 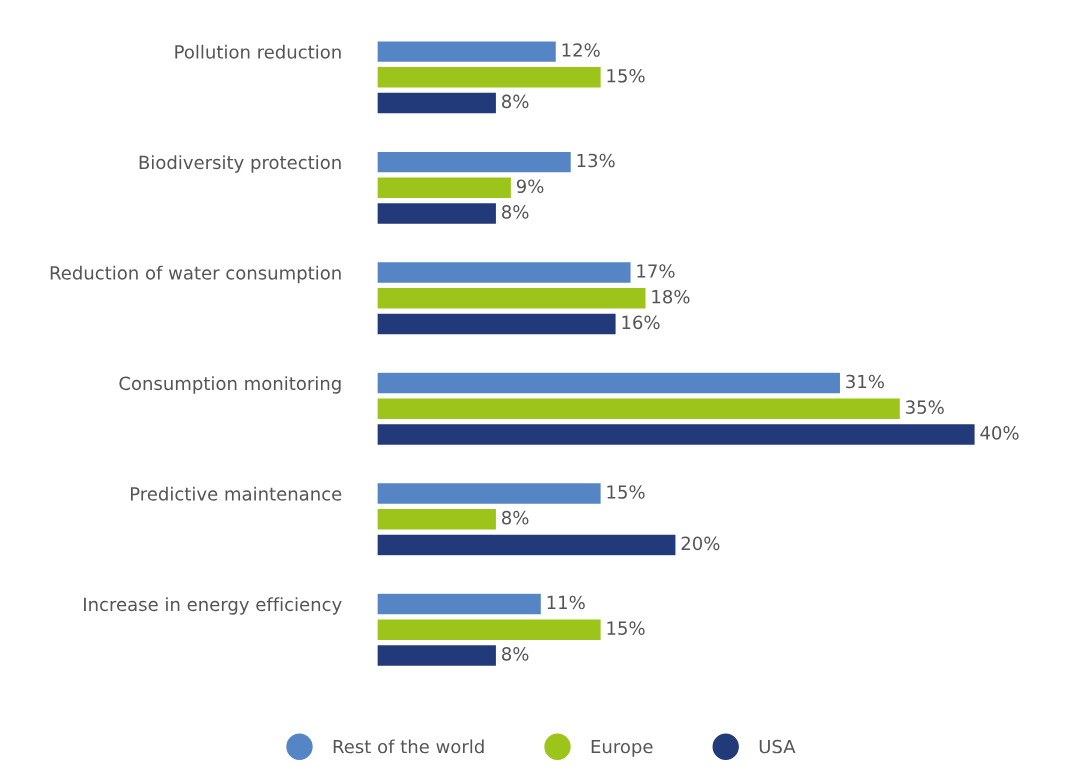 I want to click on y-tick-label: Reduction of water consumption, so click(x=195, y=274).